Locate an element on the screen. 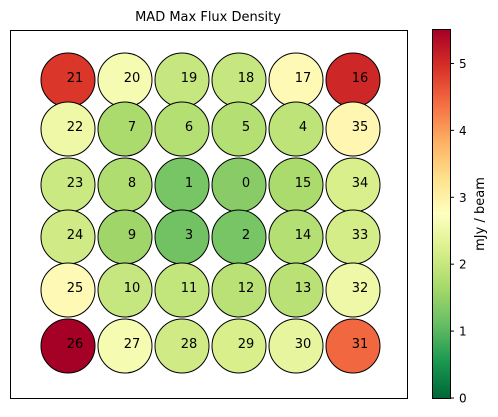 The image size is (498, 417). pixel-label: 34 is located at coordinates (360, 183).